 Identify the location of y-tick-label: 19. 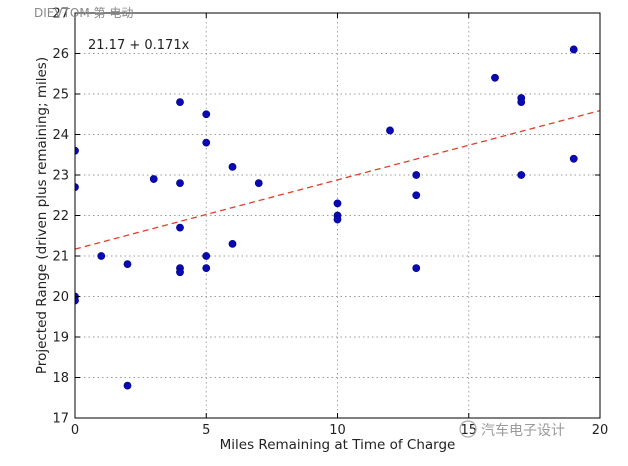
(60, 338).